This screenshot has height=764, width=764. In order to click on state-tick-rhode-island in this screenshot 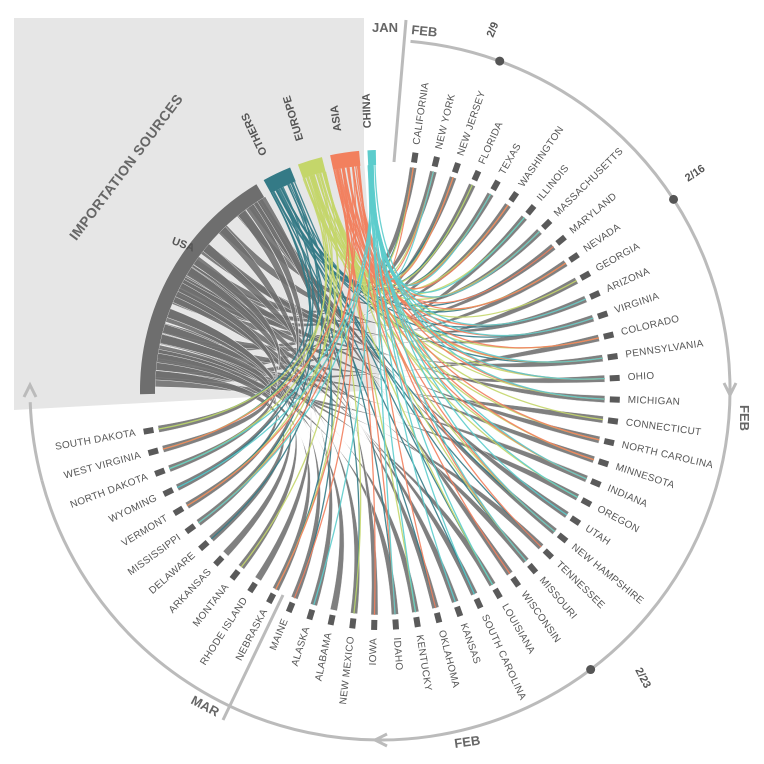, I will do `click(252, 587)`.